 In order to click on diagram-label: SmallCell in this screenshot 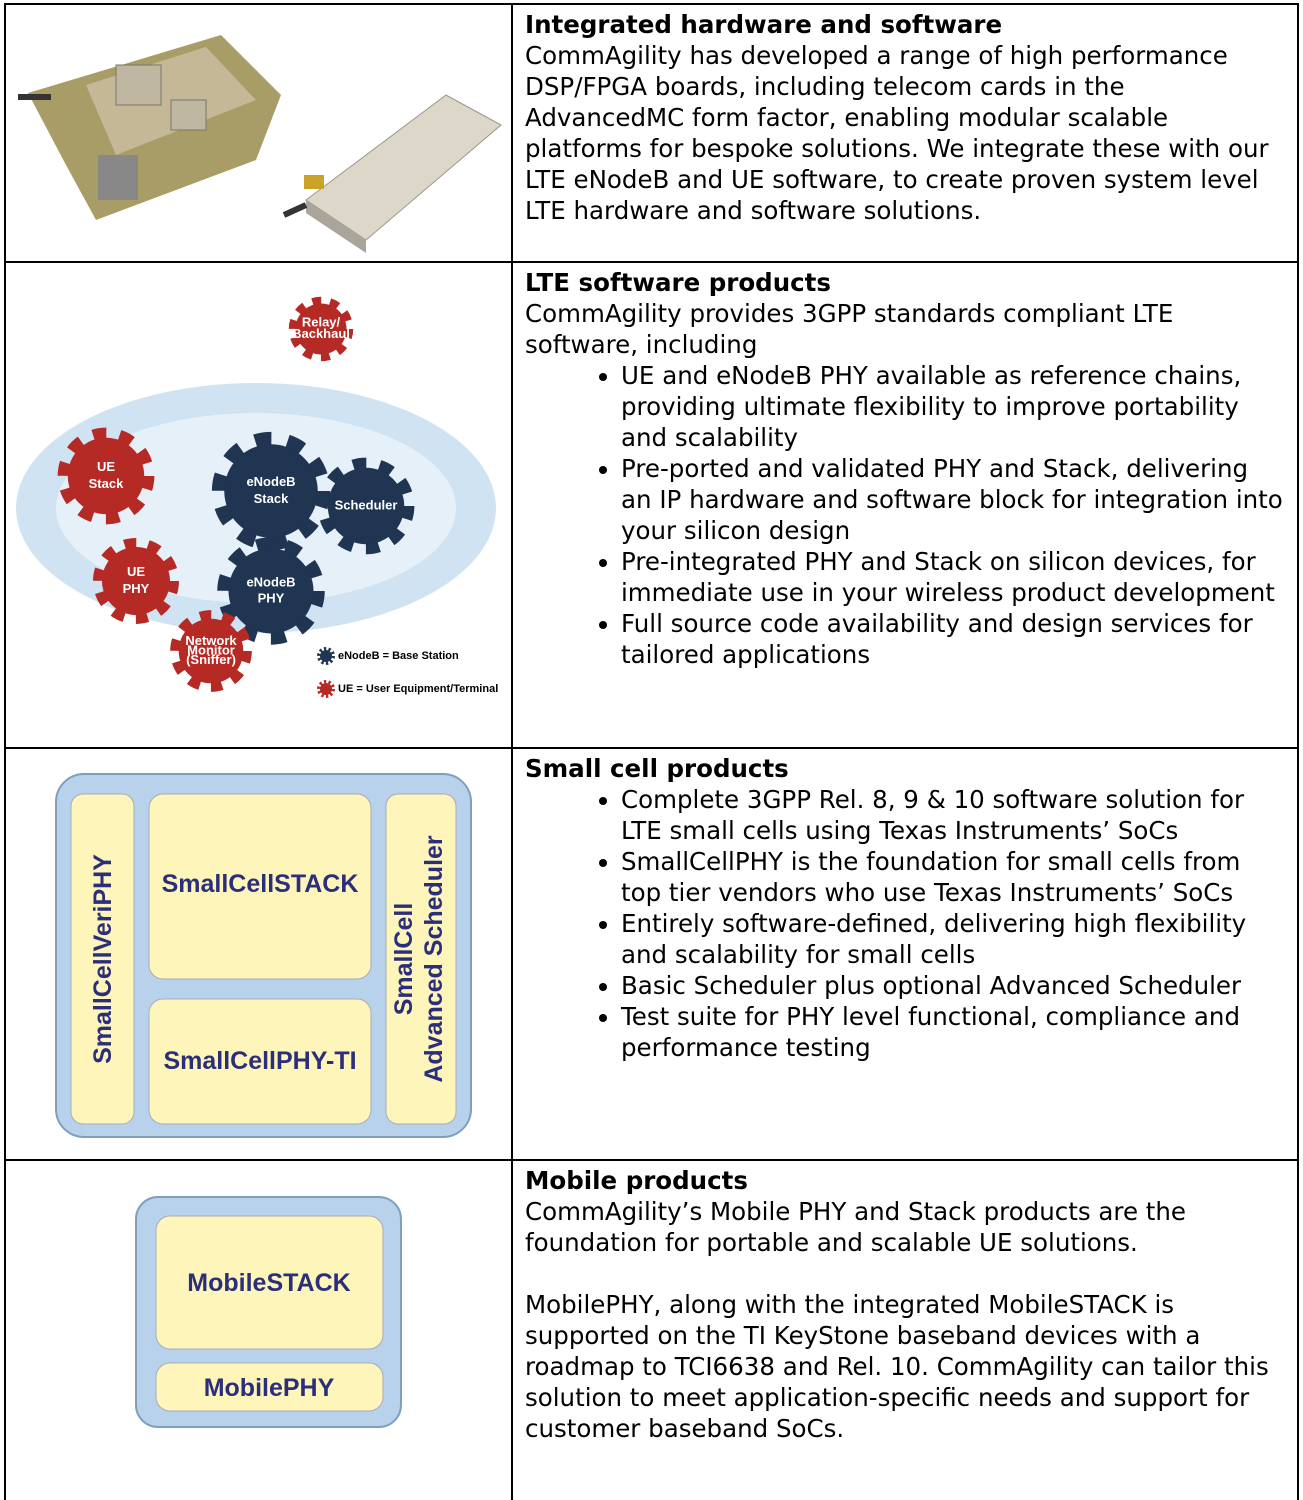, I will do `click(404, 959)`.